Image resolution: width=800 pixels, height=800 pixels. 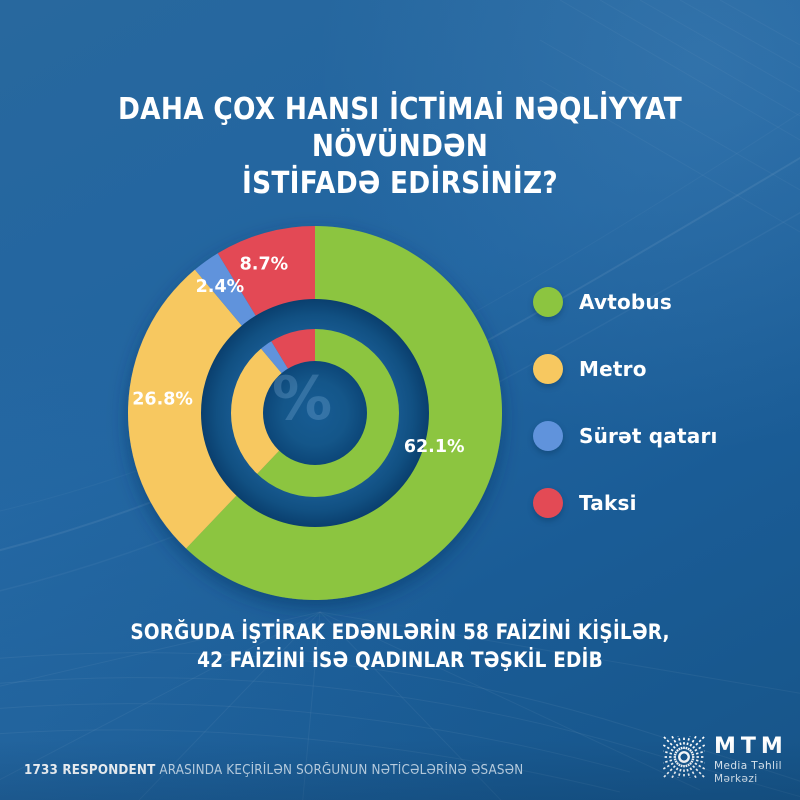 What do you see at coordinates (162, 400) in the screenshot?
I see `slice-label-metro: 26.8%` at bounding box center [162, 400].